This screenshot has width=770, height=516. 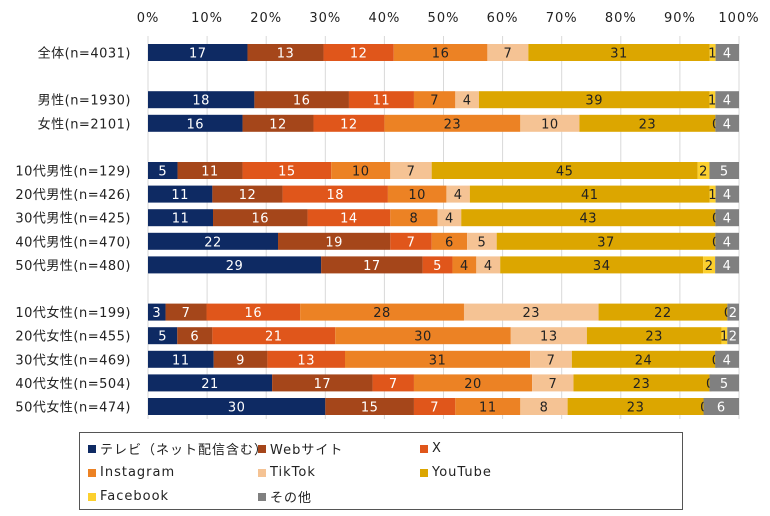 I want to click on legend-item-website: Webサイト, so click(x=300, y=448).